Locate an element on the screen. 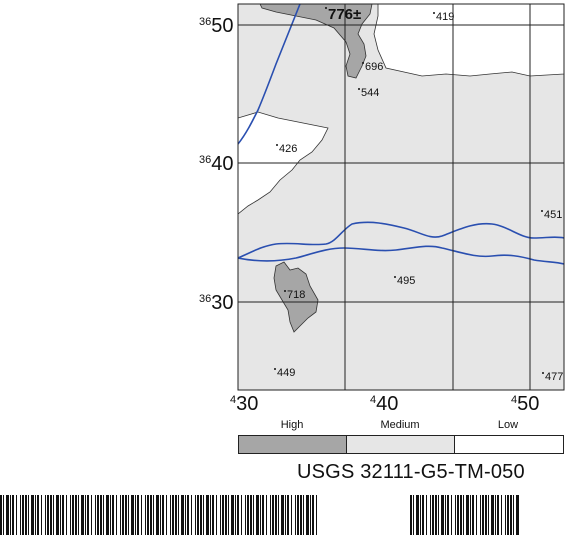  barcode-left is located at coordinates (158, 515).